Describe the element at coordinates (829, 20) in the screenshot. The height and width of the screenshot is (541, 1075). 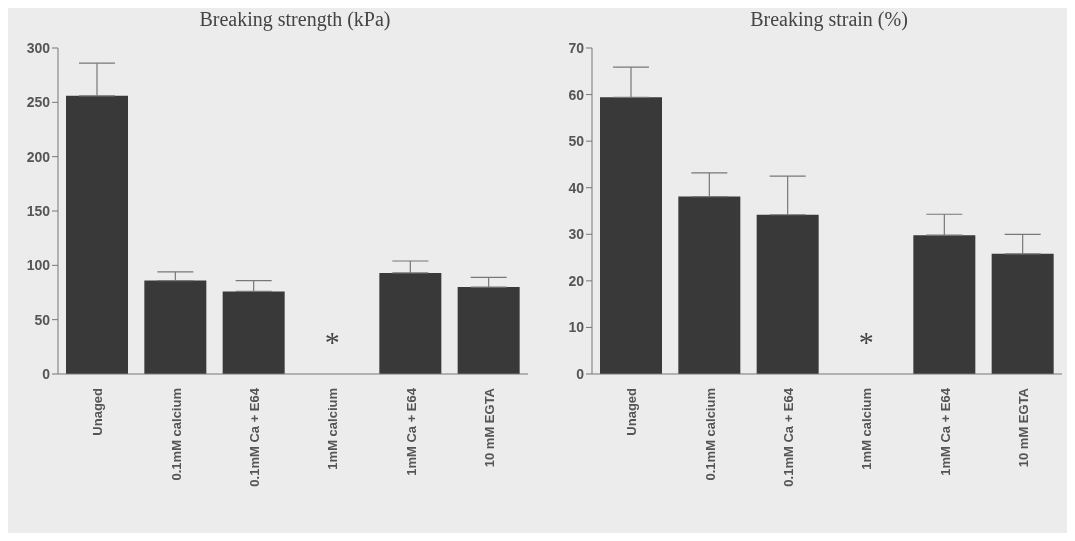
I see `chart-title: Breaking strain (%)` at that location.